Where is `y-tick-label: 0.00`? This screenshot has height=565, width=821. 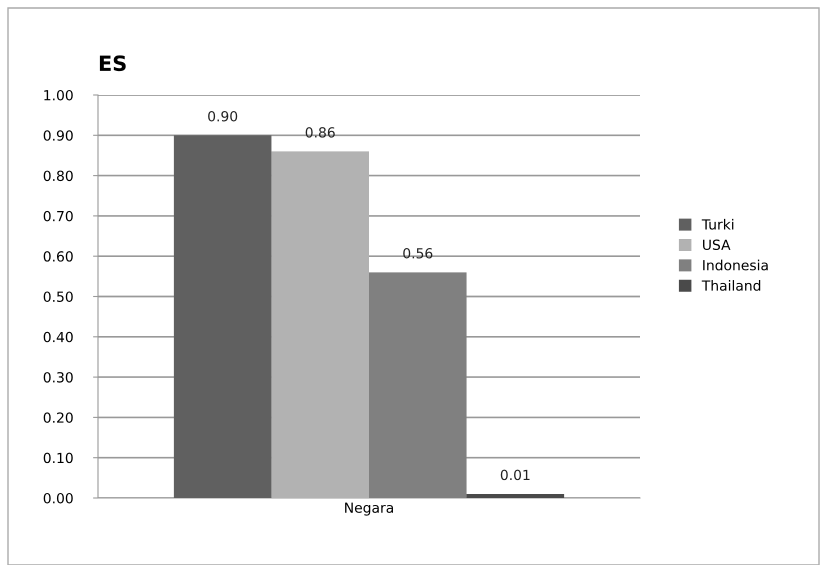 y-tick-label: 0.00 is located at coordinates (58, 498).